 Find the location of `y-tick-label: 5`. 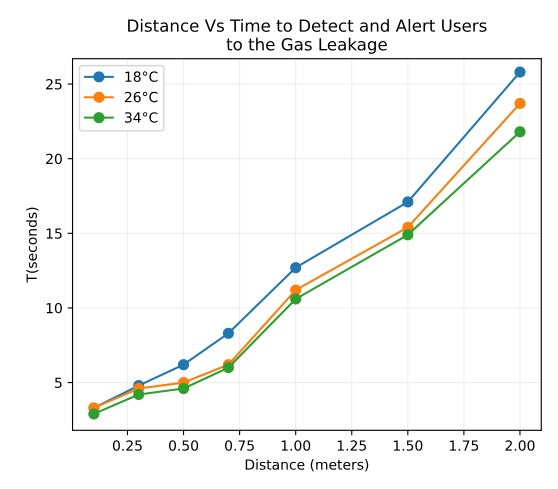

y-tick-label: 5 is located at coordinates (58, 383).